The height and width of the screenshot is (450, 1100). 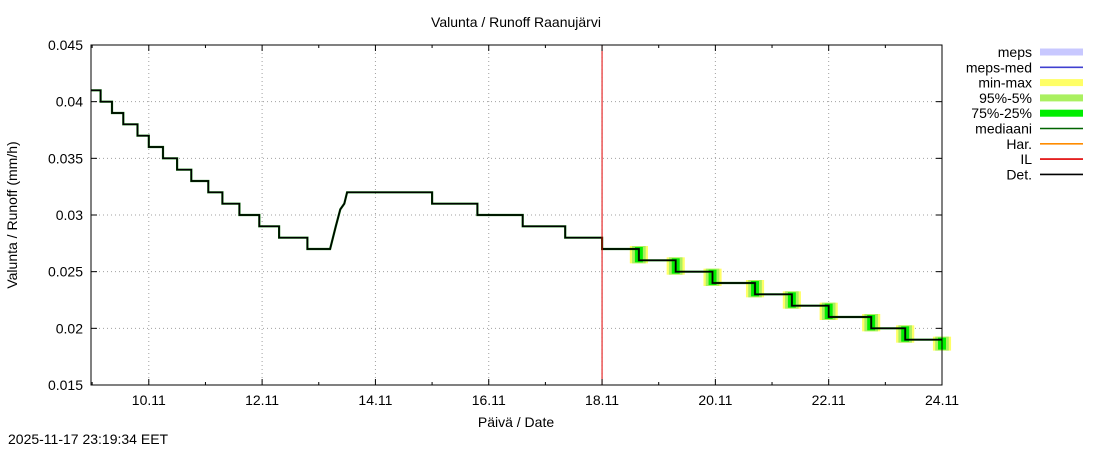 What do you see at coordinates (65, 385) in the screenshot?
I see `y-tick-label: 0.015` at bounding box center [65, 385].